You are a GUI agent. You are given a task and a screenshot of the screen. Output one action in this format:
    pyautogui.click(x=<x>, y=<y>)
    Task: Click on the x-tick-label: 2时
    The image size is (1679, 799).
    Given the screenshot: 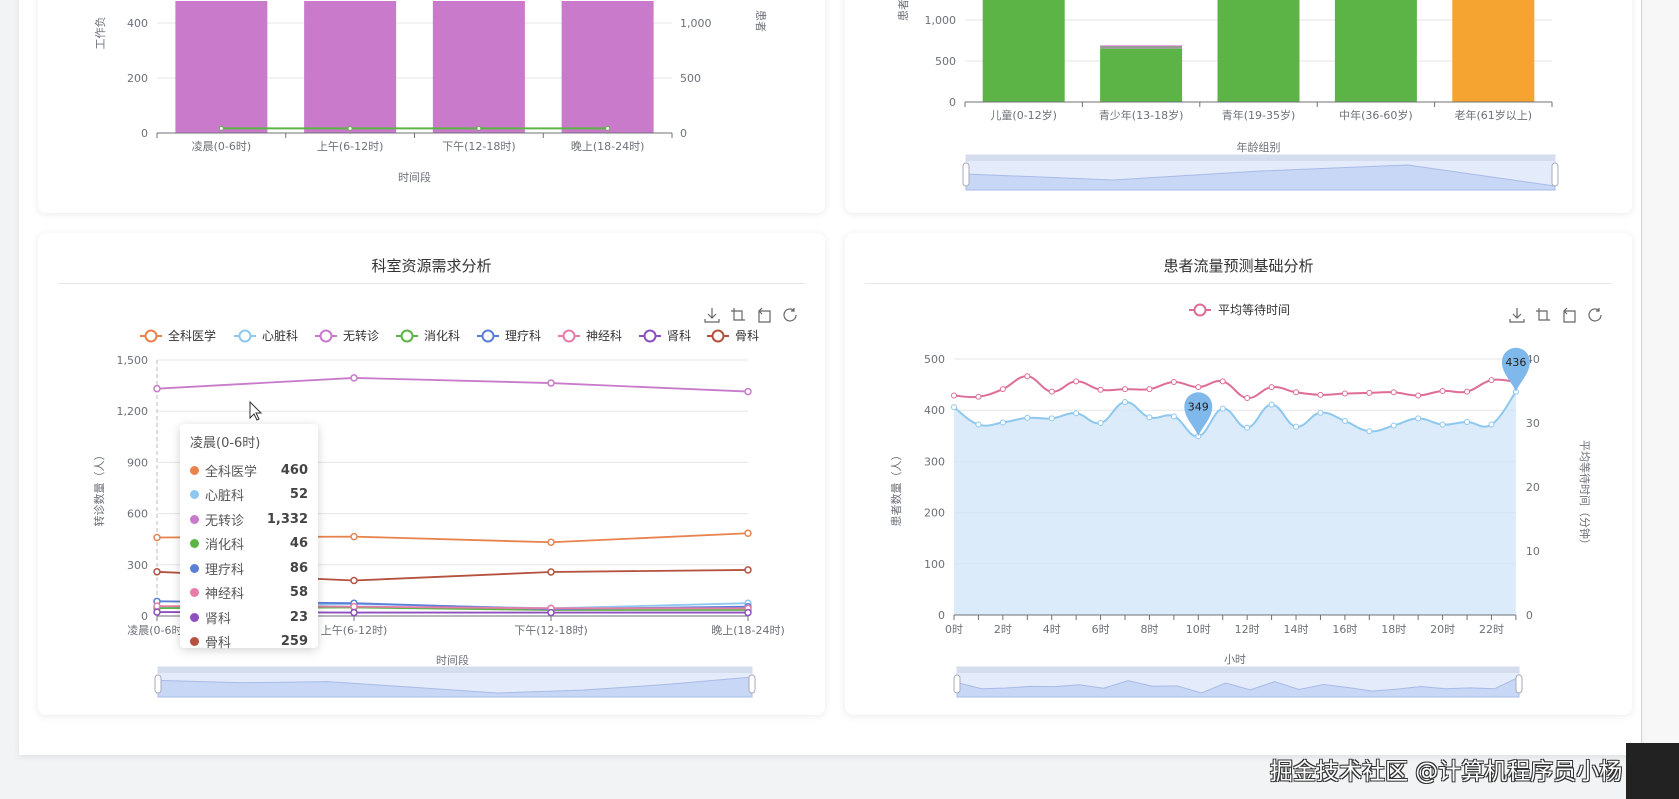 What is the action you would take?
    pyautogui.click(x=1003, y=629)
    